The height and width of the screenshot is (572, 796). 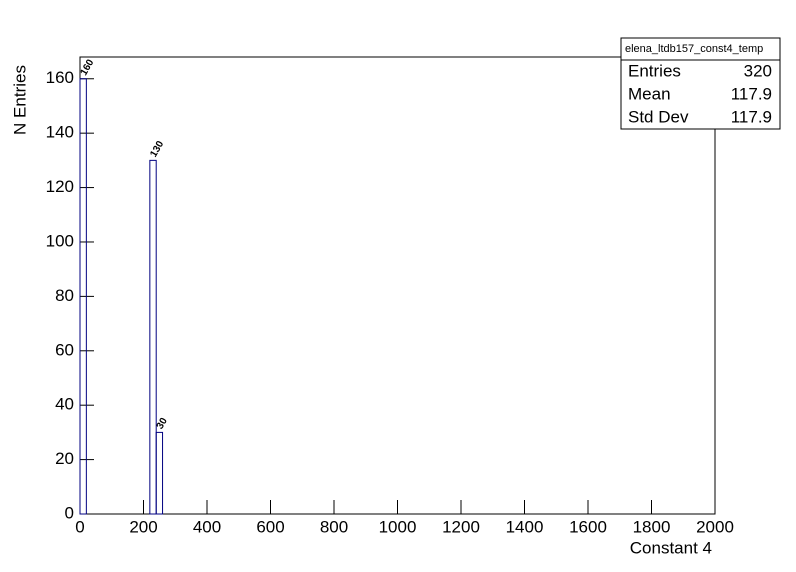 What do you see at coordinates (649, 93) in the screenshot?
I see `stats-label: Mean` at bounding box center [649, 93].